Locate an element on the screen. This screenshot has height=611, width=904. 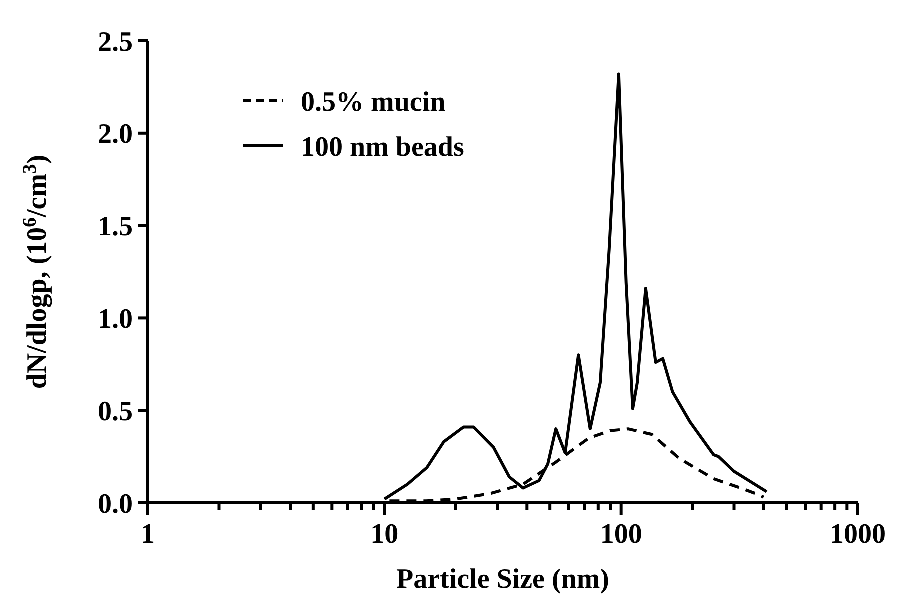
x-tick-label: 1000 is located at coordinates (858, 534).